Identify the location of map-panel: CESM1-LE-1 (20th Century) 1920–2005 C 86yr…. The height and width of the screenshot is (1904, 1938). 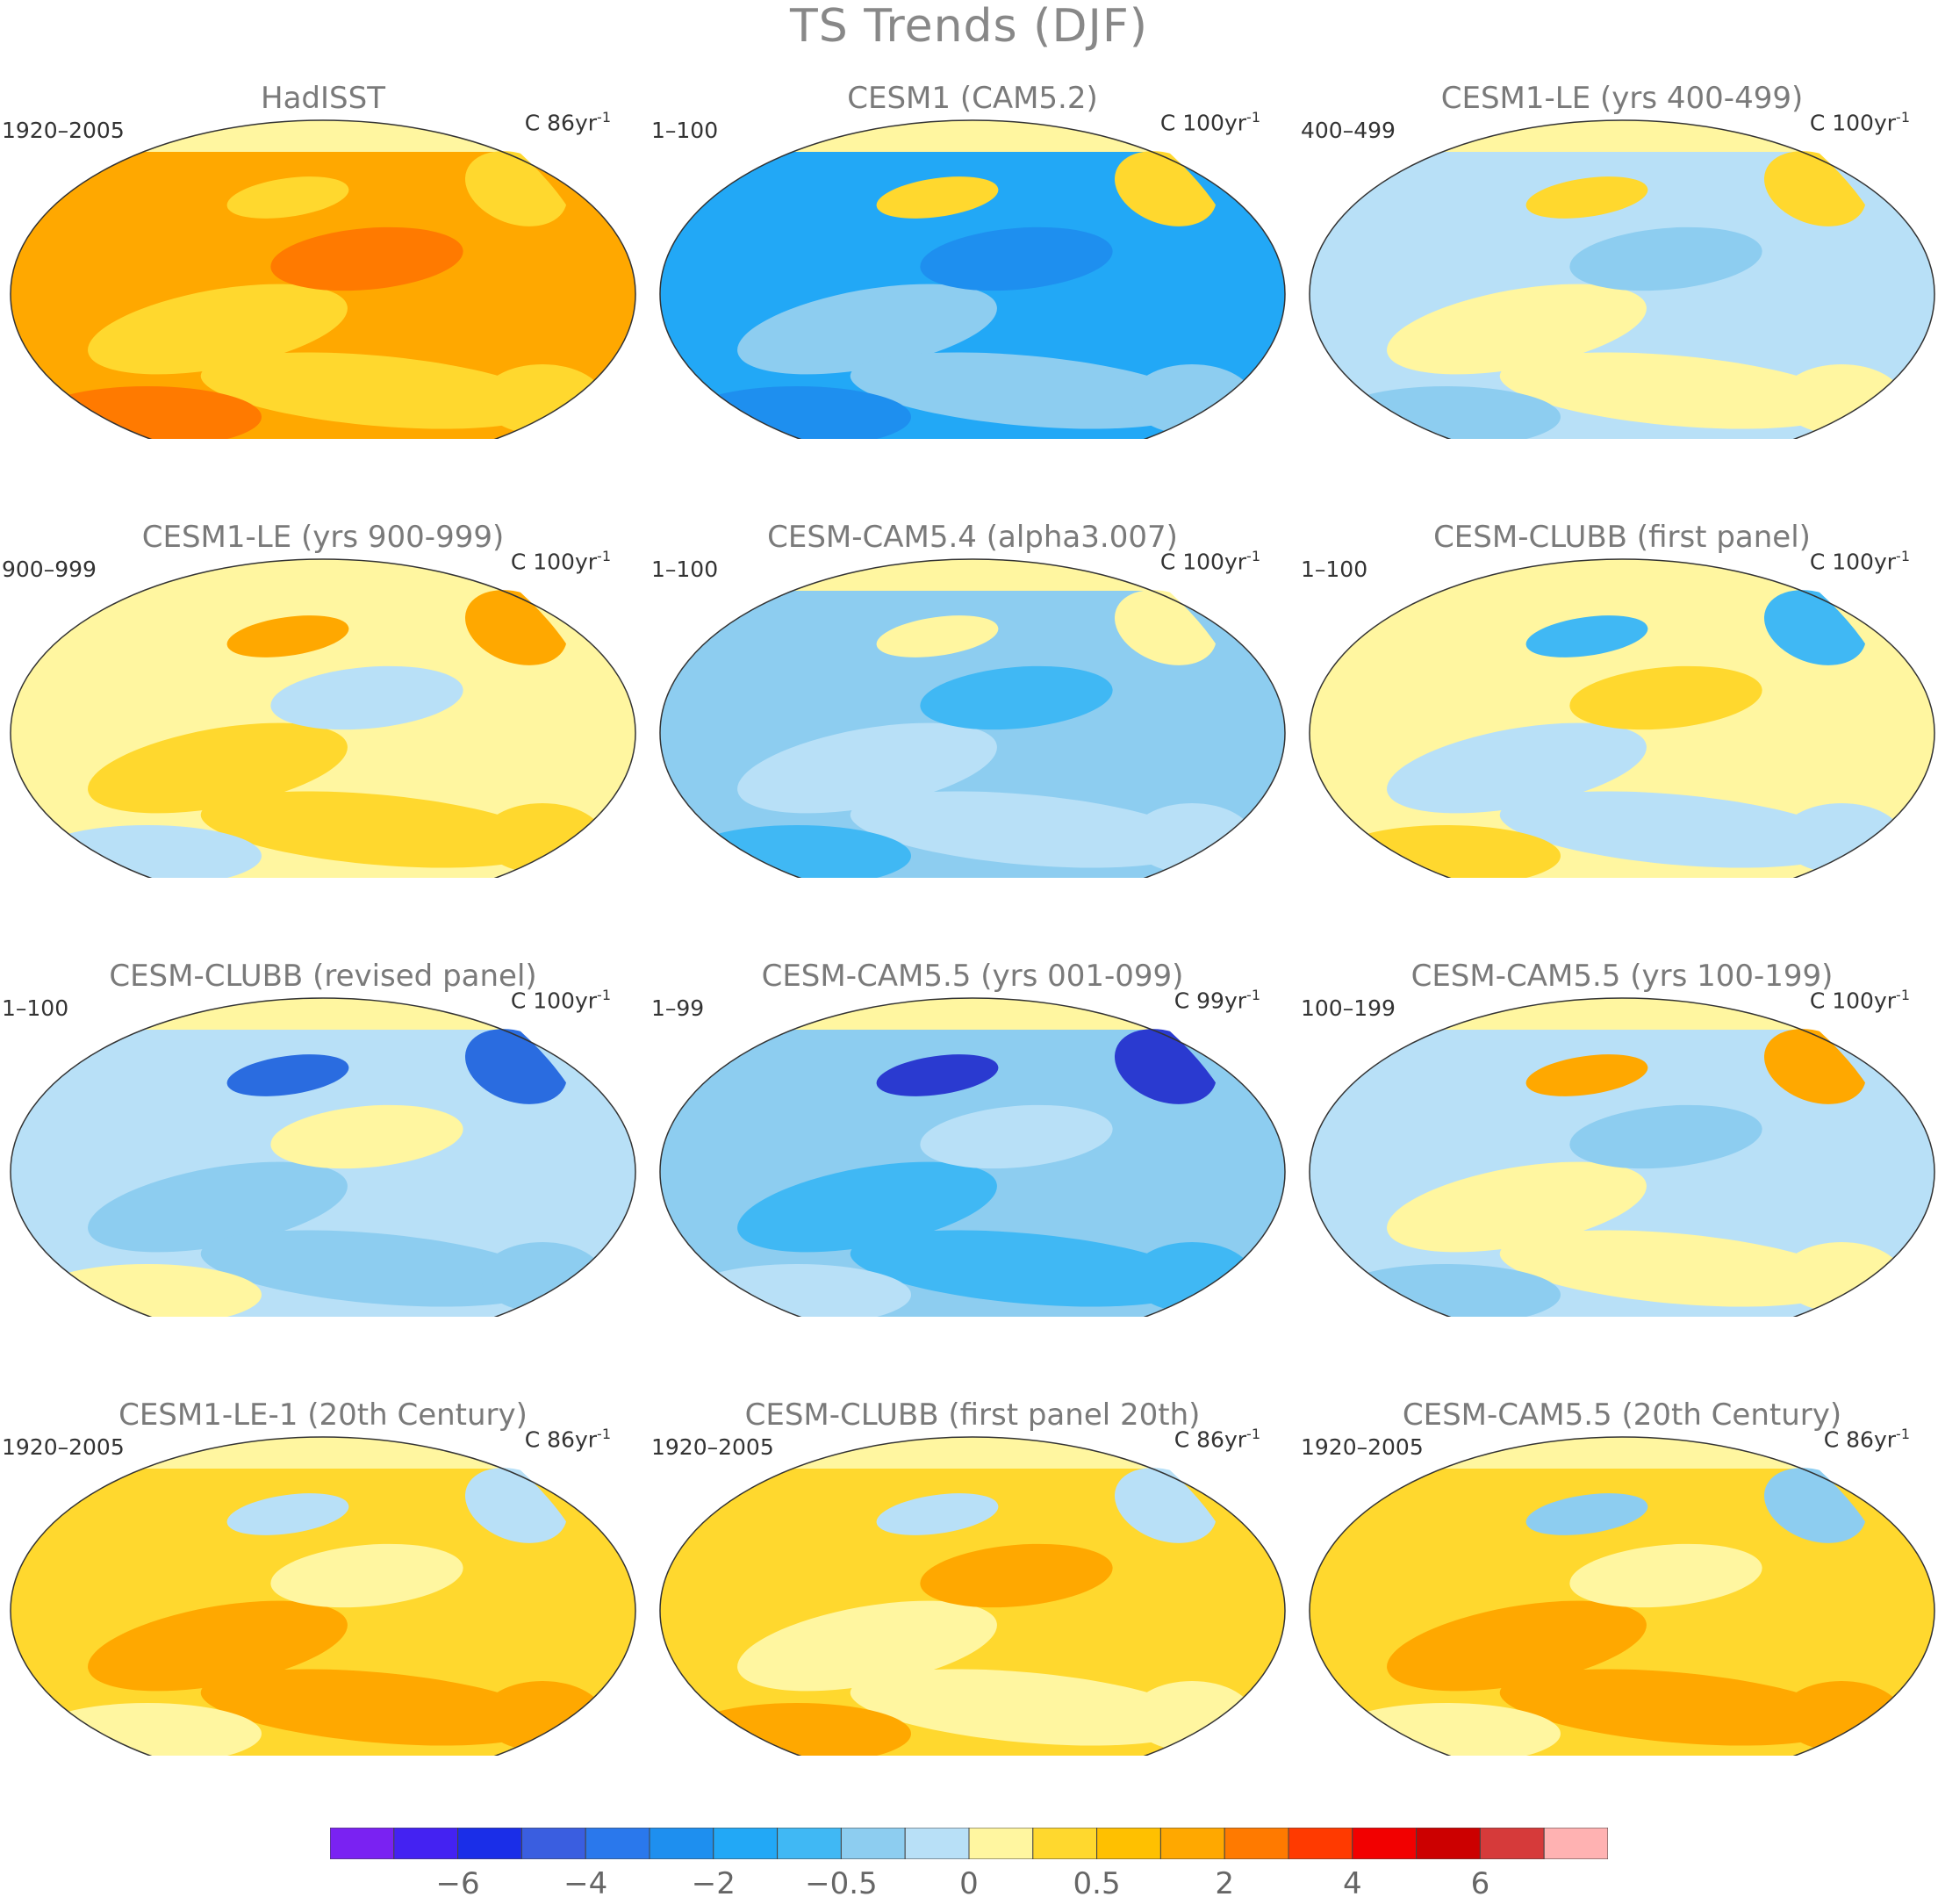
(323, 1536).